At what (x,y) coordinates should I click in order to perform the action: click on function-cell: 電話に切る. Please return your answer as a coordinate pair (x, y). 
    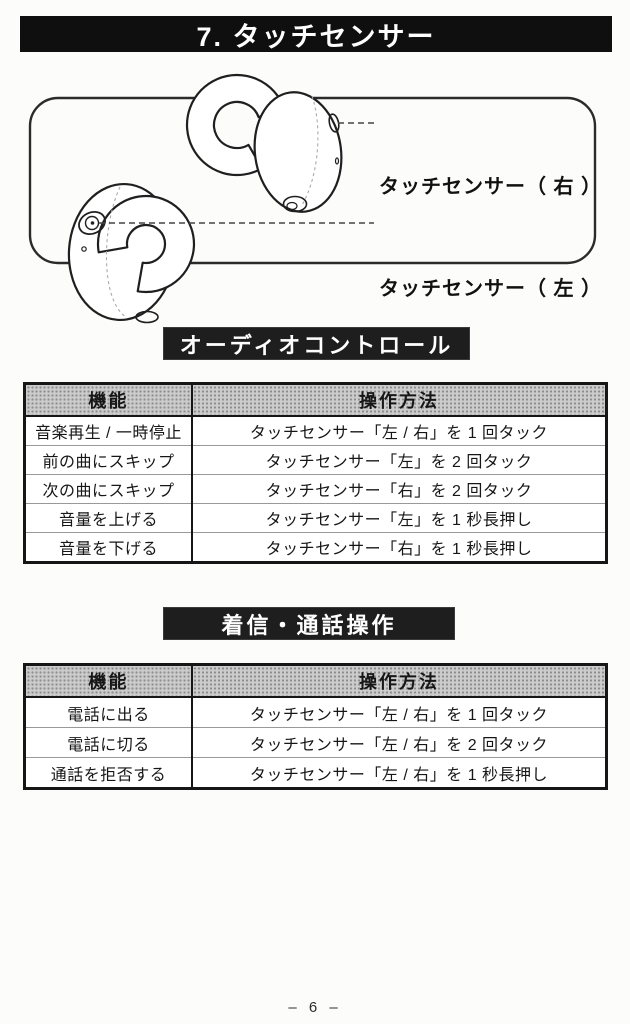
    Looking at the image, I should click on (108, 742).